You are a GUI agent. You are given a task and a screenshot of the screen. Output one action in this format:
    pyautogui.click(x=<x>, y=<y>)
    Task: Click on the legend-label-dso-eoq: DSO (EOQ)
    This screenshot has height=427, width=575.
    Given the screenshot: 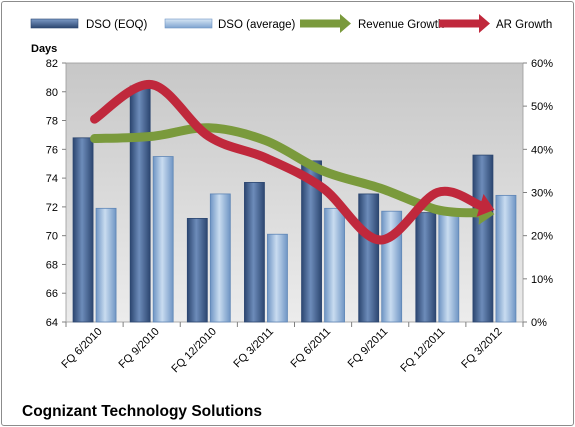 What is the action you would take?
    pyautogui.click(x=117, y=25)
    